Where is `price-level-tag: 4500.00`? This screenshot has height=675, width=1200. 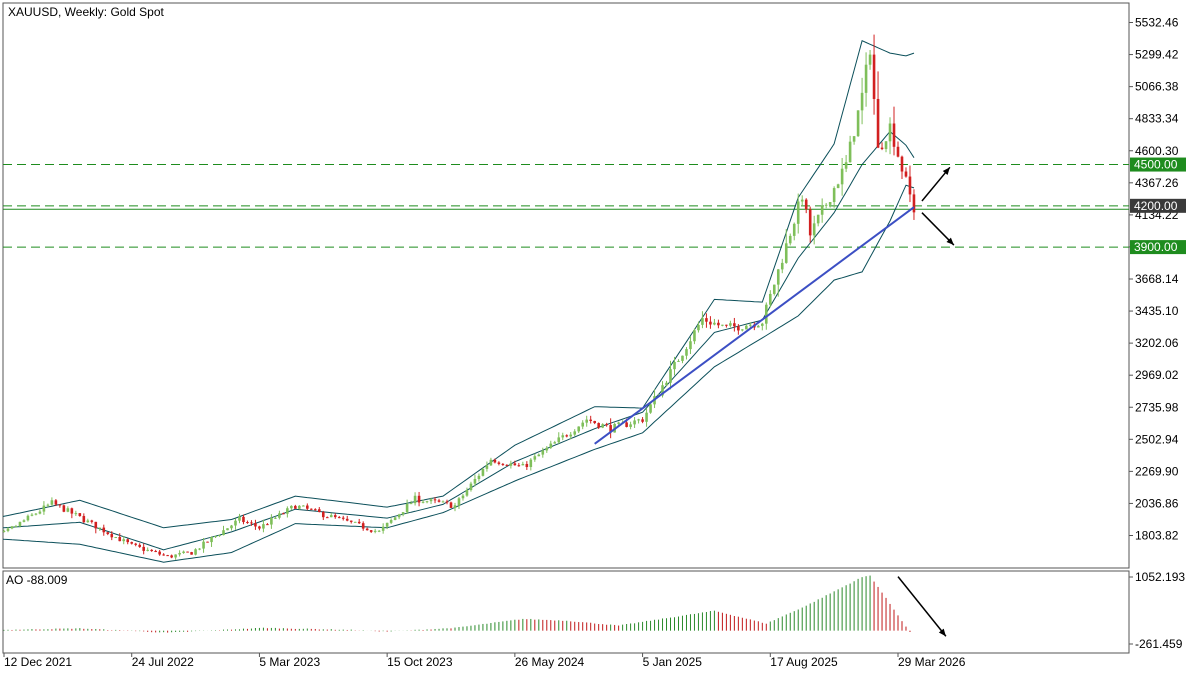 price-level-tag: 4500.00 is located at coordinates (1158, 164).